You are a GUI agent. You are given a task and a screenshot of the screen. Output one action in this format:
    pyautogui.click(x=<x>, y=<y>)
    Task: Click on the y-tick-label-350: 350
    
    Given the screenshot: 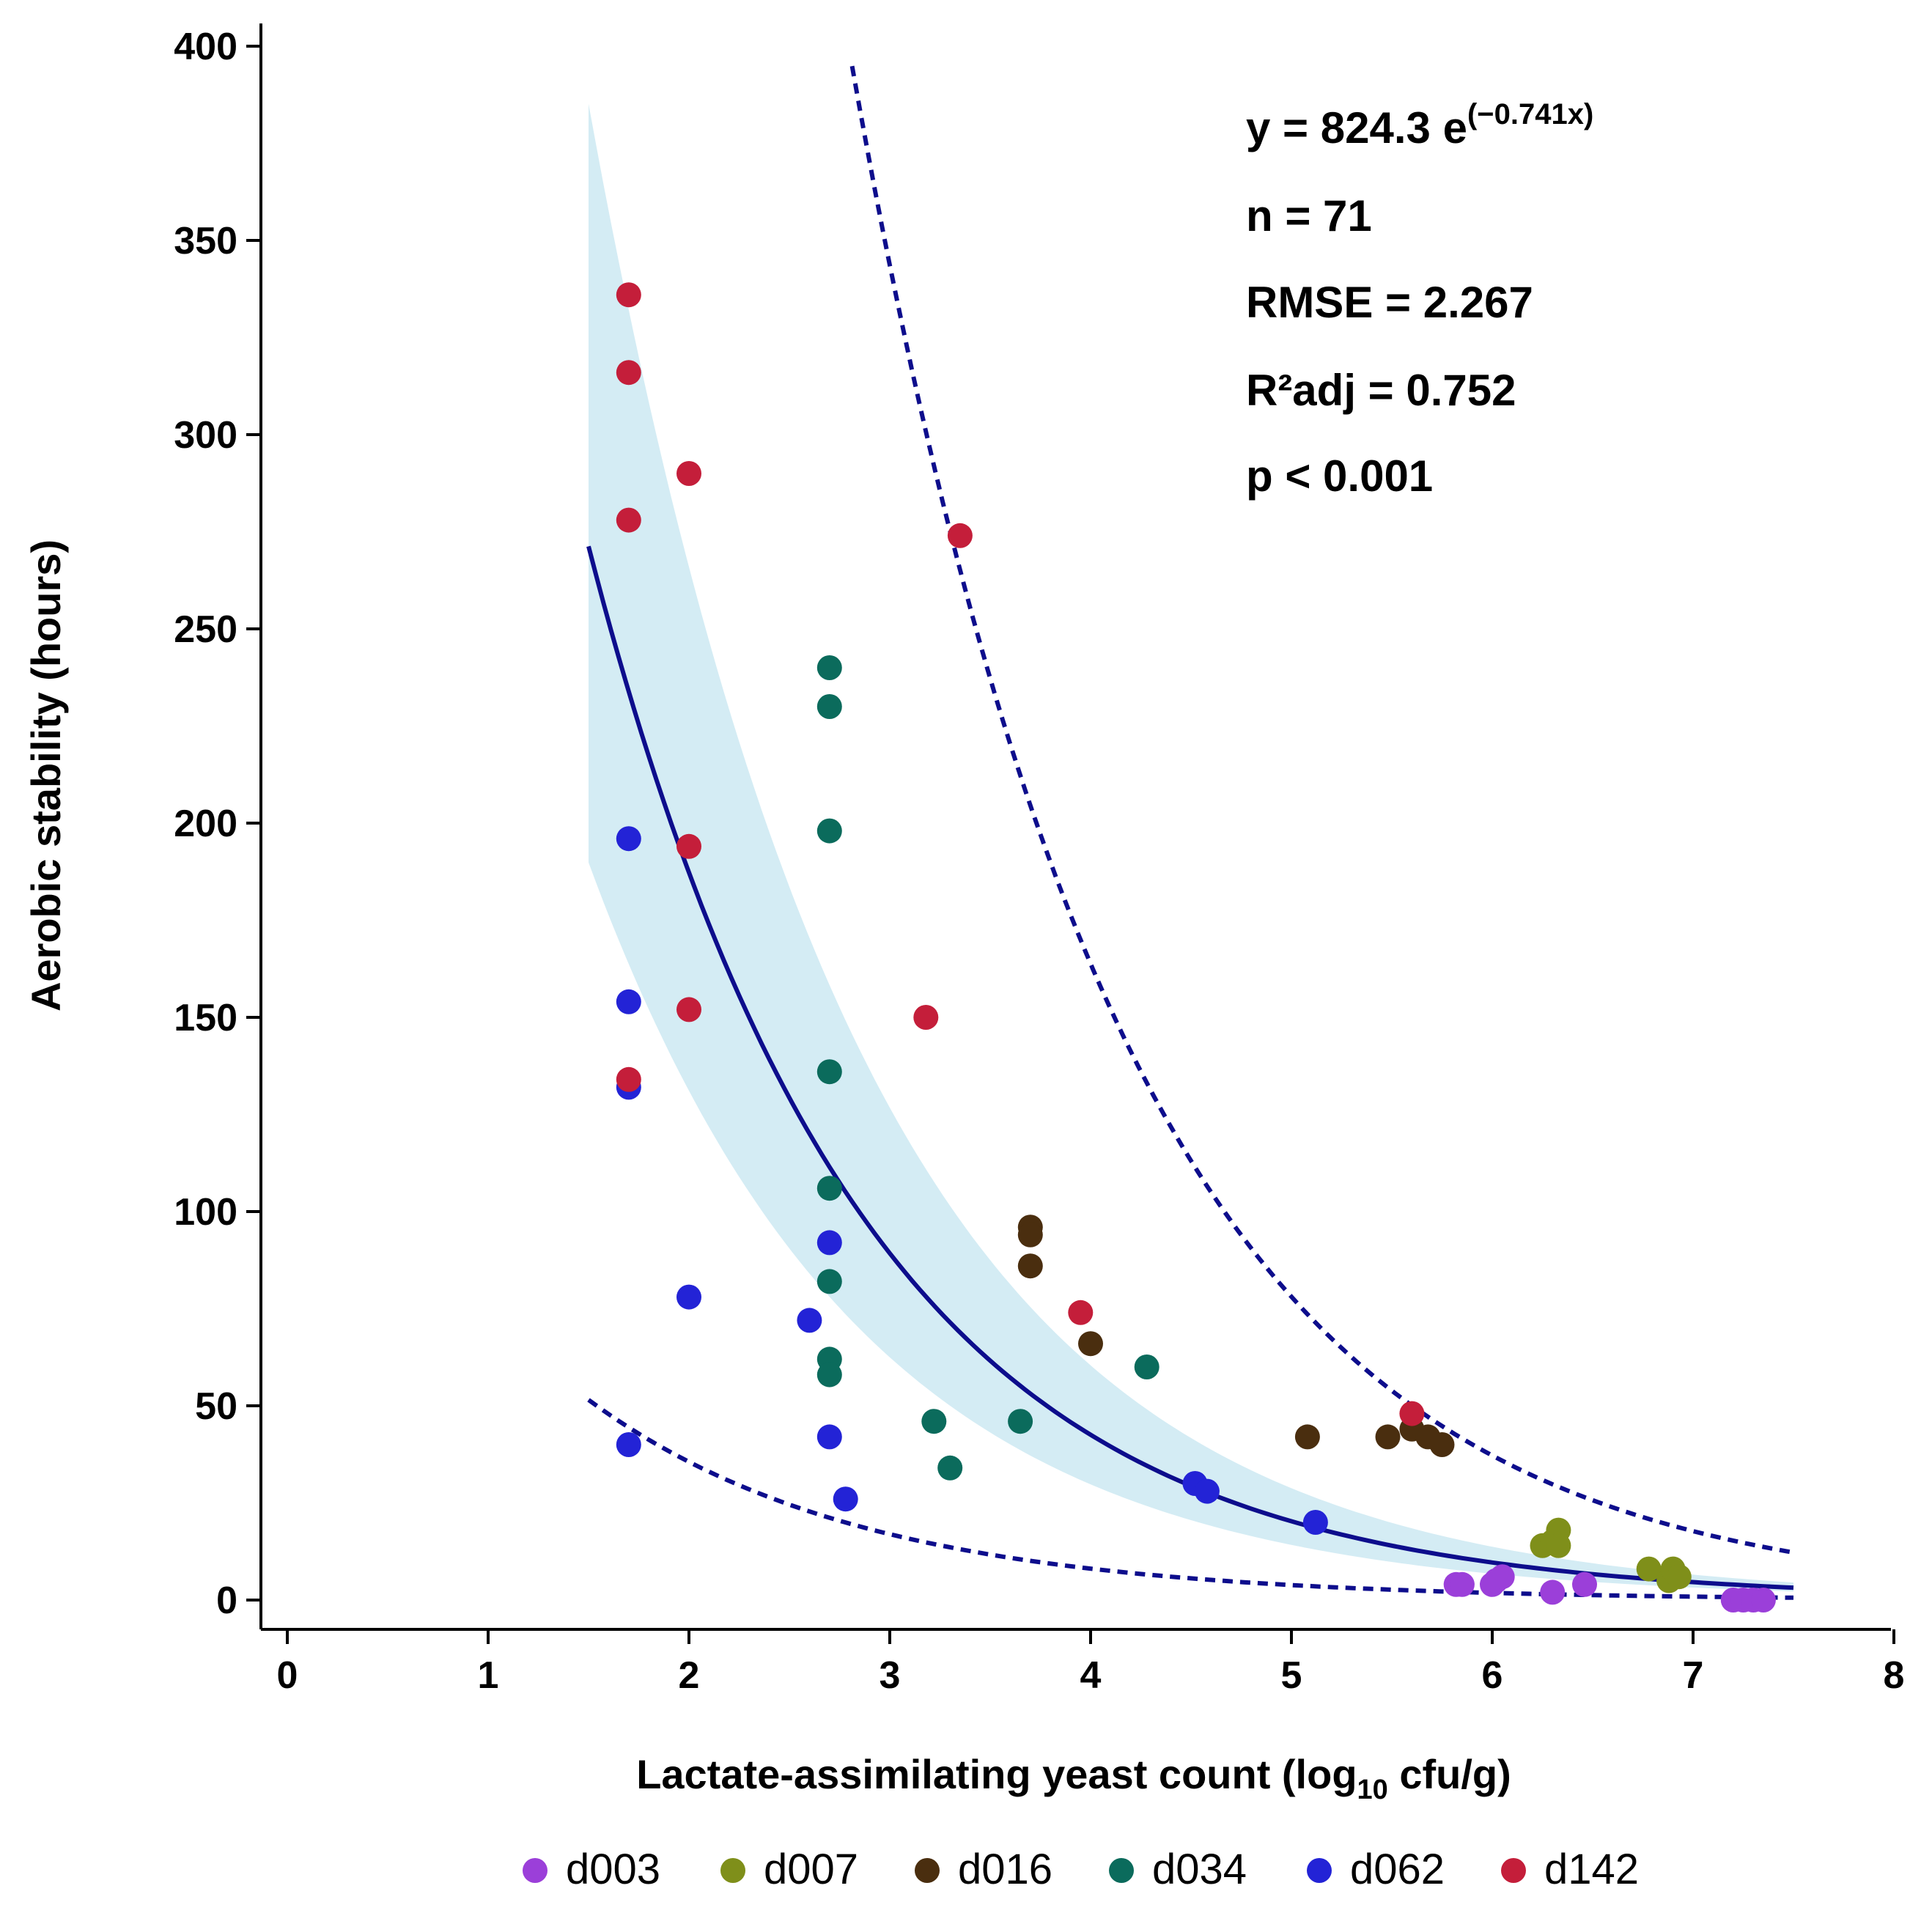 What is the action you would take?
    pyautogui.click(x=206, y=241)
    